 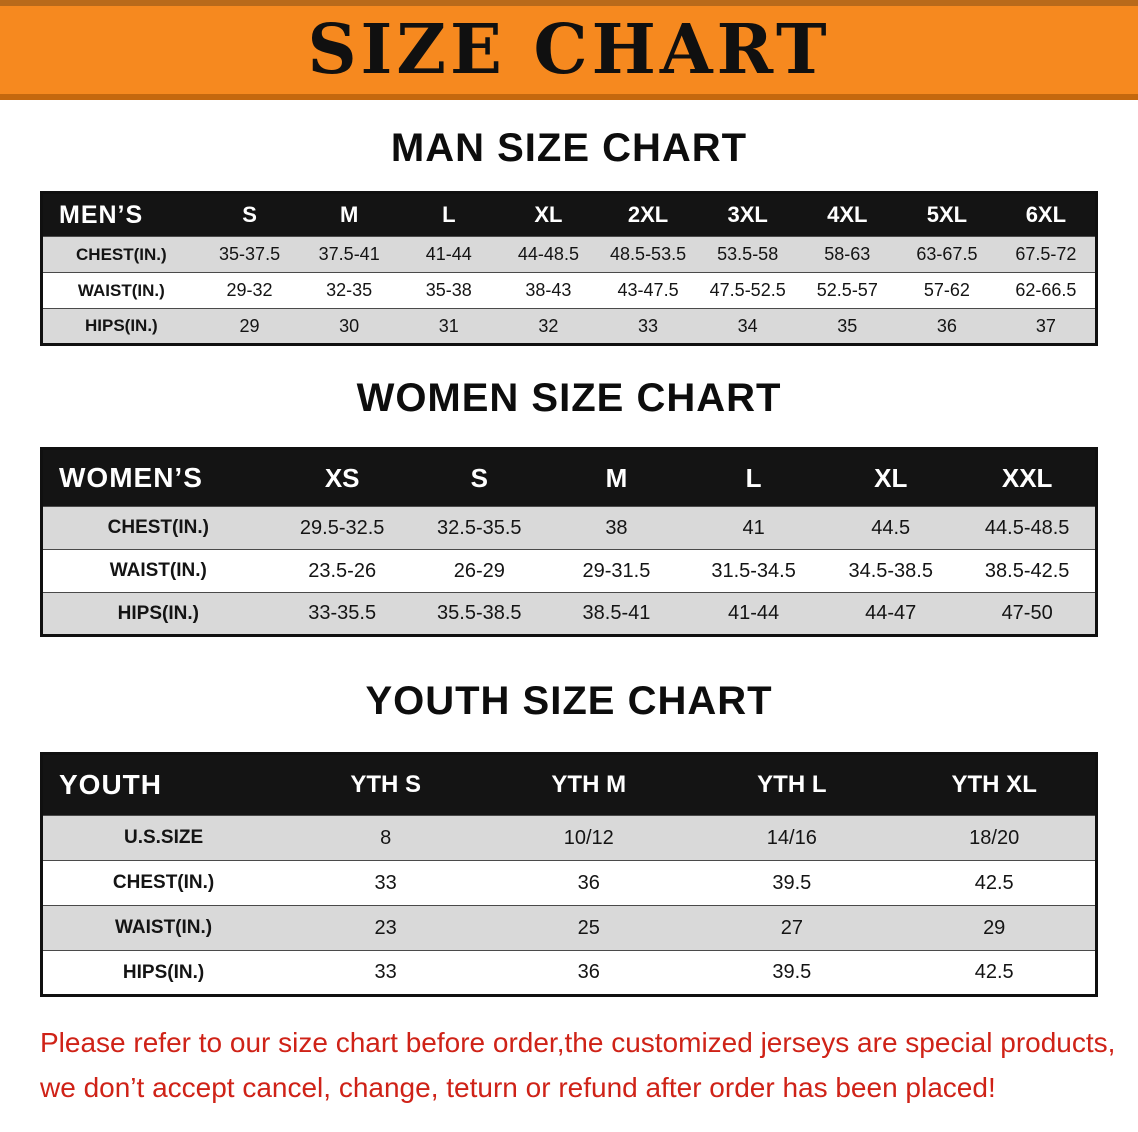 I want to click on table-row: HIPS(IN.) 29 30 31 32 33 34 35 36 37, so click(x=569, y=326).